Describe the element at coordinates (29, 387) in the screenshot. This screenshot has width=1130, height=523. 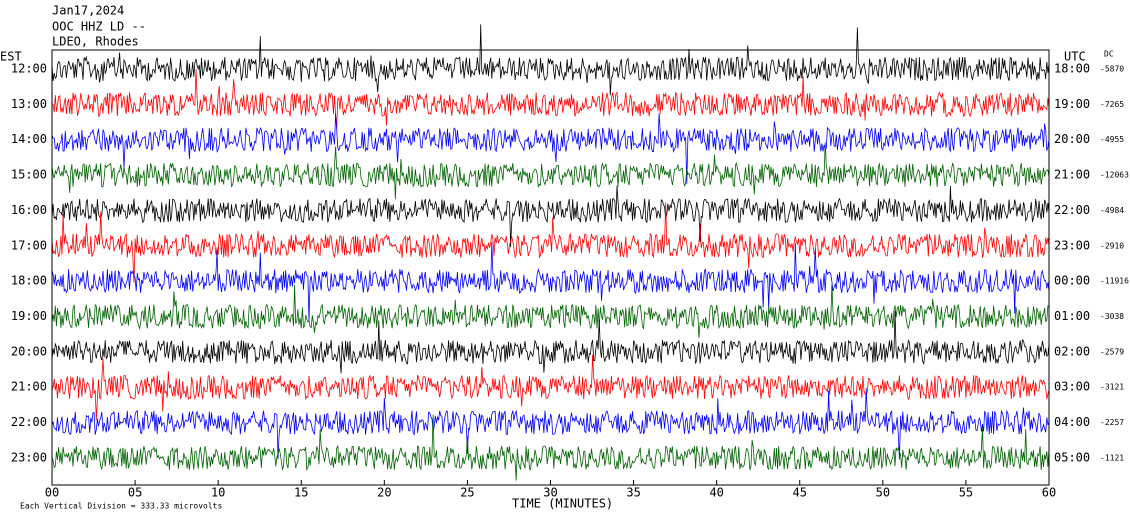
I see `est-label: 21:00` at that location.